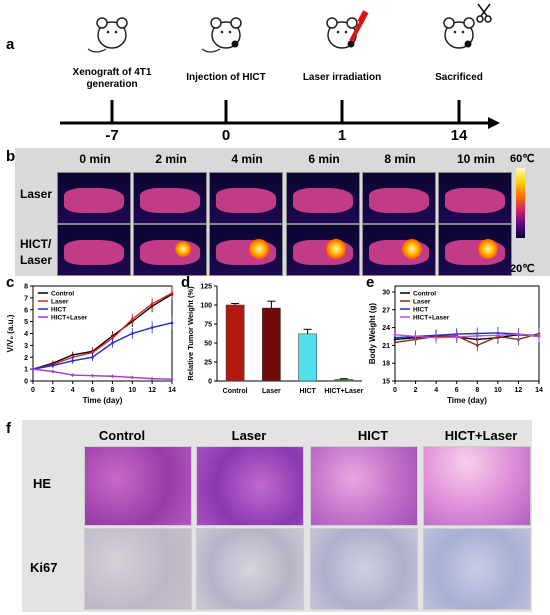  I want to click on bar-Laser, so click(271, 344).